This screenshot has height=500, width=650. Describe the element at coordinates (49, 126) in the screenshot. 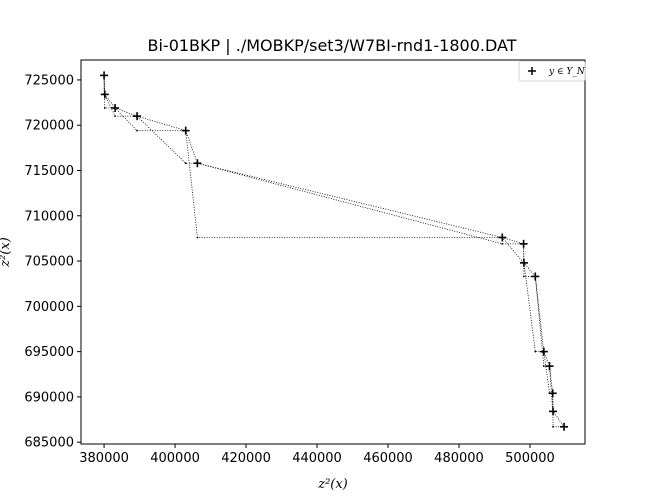

I see `y-tick-label: 720000` at that location.